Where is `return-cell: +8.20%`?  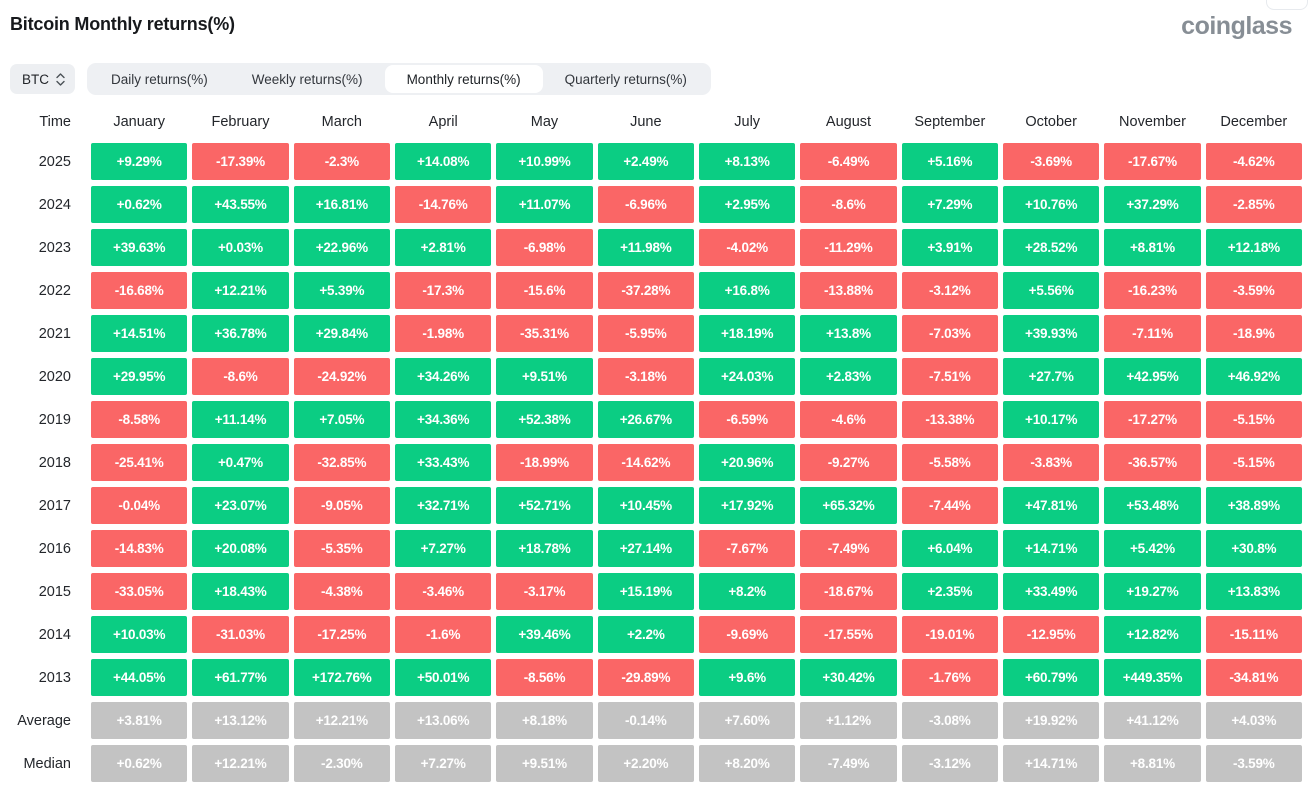 return-cell: +8.20% is located at coordinates (747, 763).